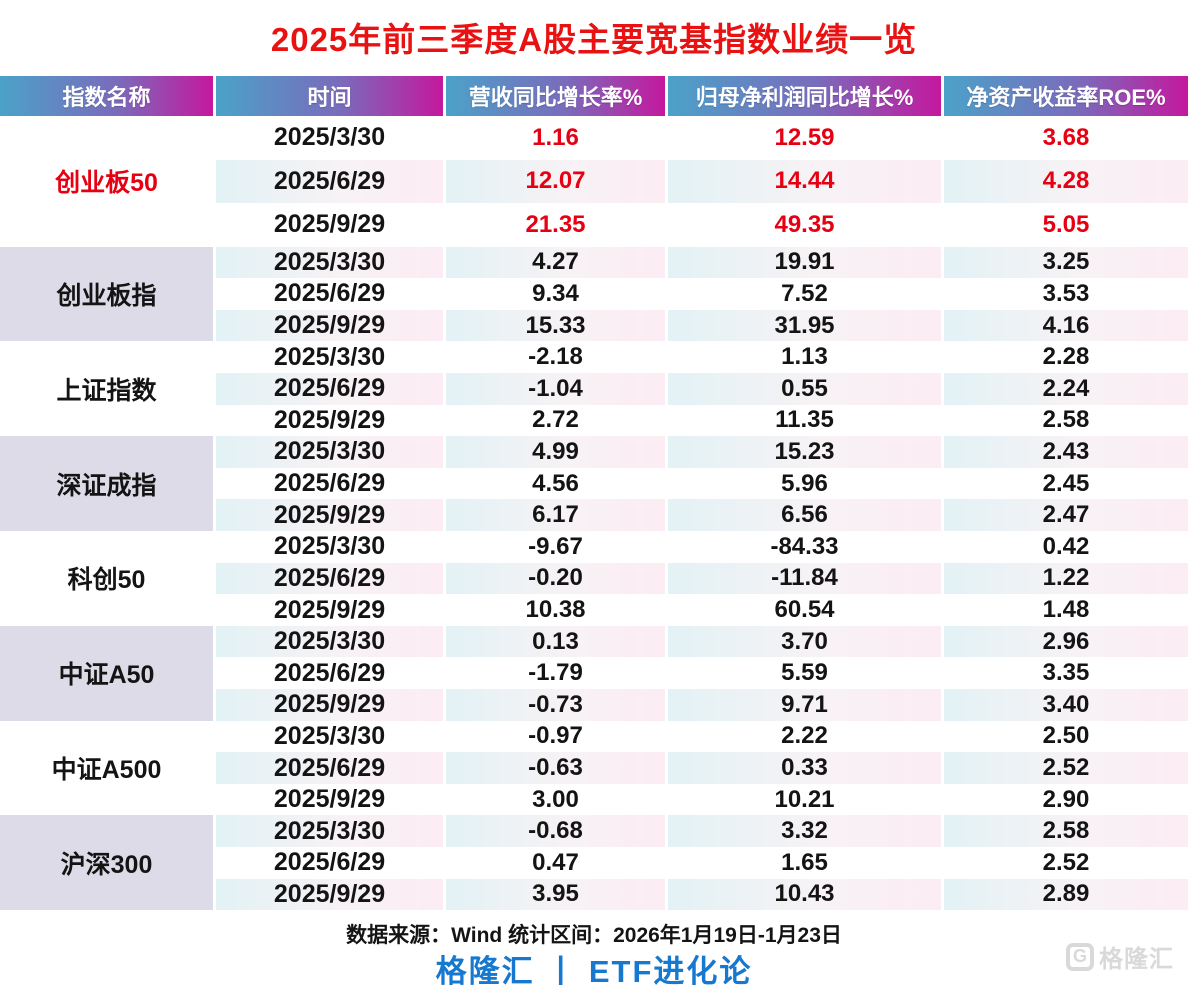  Describe the element at coordinates (804, 673) in the screenshot. I see `profit-growth-cell: 5.59` at that location.